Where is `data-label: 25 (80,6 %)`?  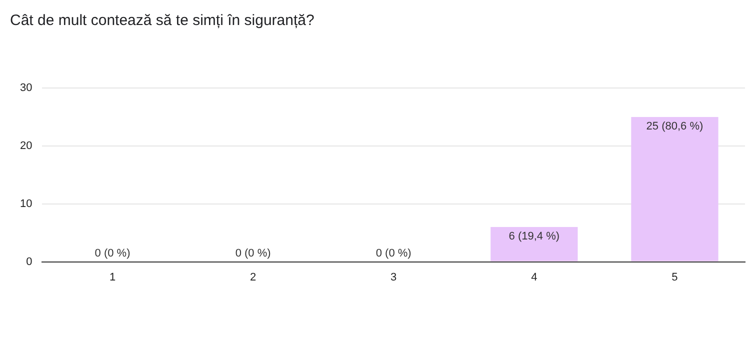
data-label: 25 (80,6 %) is located at coordinates (675, 126).